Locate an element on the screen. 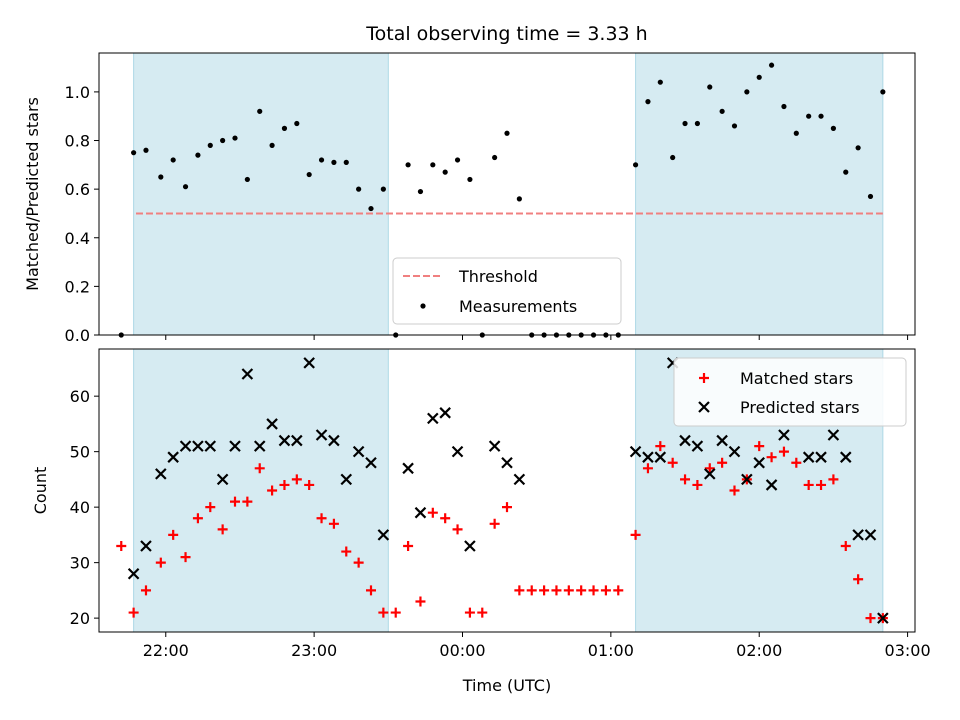 The image size is (960, 720). ratio-y-tick-label-0: 0.0 is located at coordinates (77, 335).